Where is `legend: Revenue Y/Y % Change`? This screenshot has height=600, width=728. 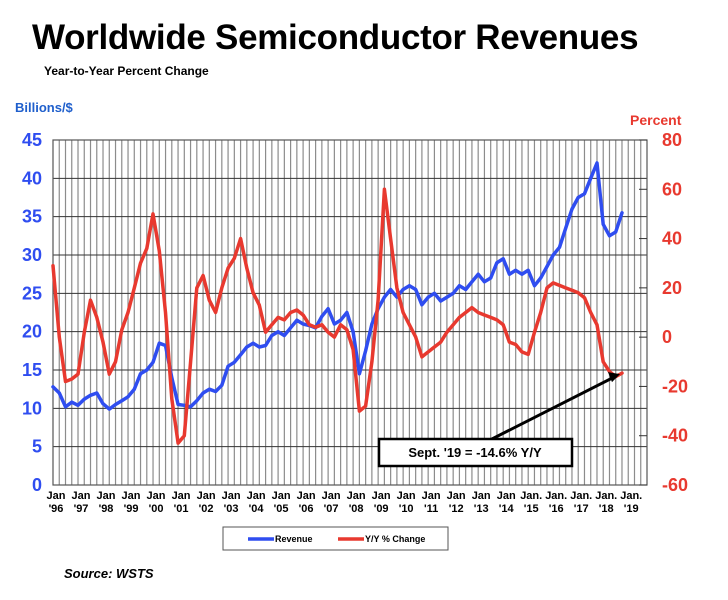 legend: Revenue Y/Y % Change is located at coordinates (335, 538).